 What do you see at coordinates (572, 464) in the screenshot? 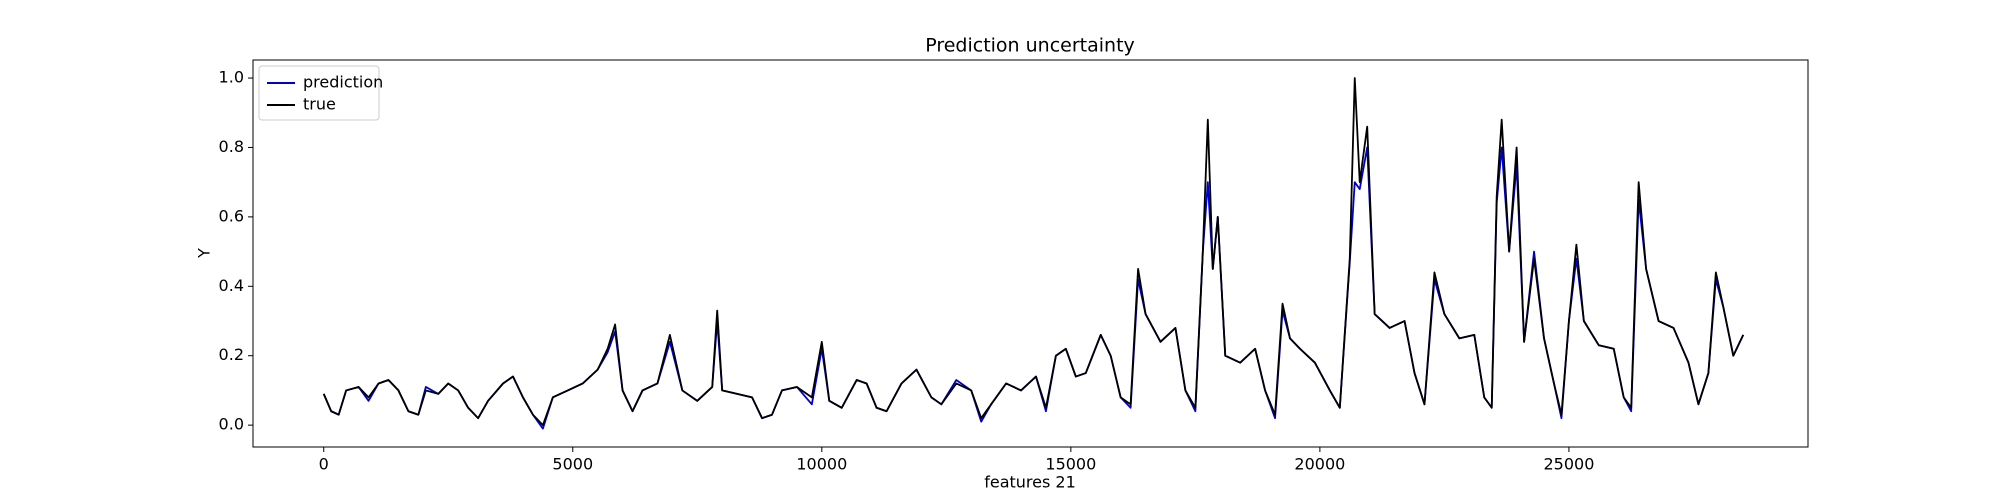
I see `x-tick-label: 5000` at bounding box center [572, 464].